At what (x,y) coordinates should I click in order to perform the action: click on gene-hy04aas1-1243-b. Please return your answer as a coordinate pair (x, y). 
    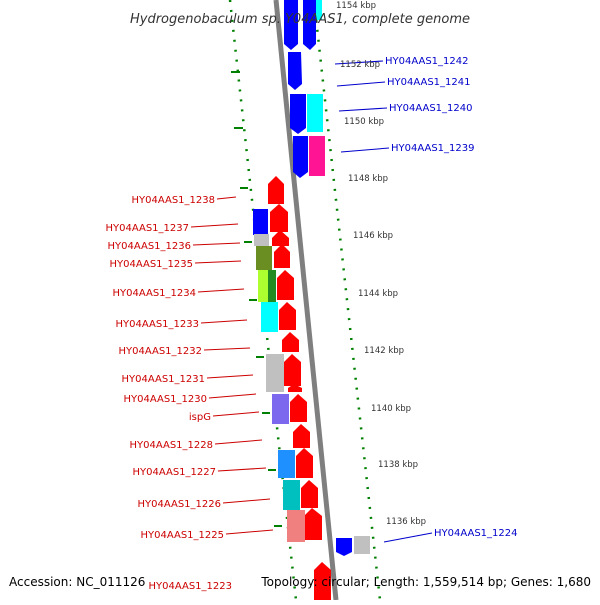
    Looking at the image, I should click on (309, 25).